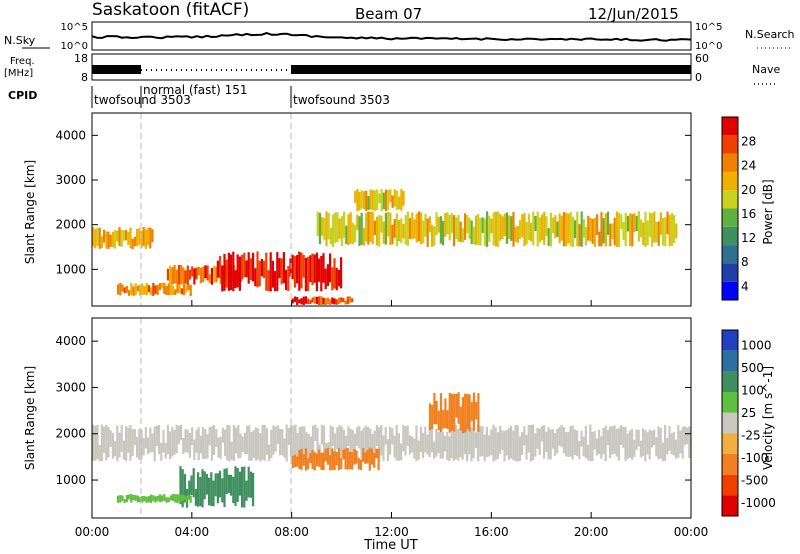  I want to click on velocity-cbticks-tick: 100, so click(752, 391).